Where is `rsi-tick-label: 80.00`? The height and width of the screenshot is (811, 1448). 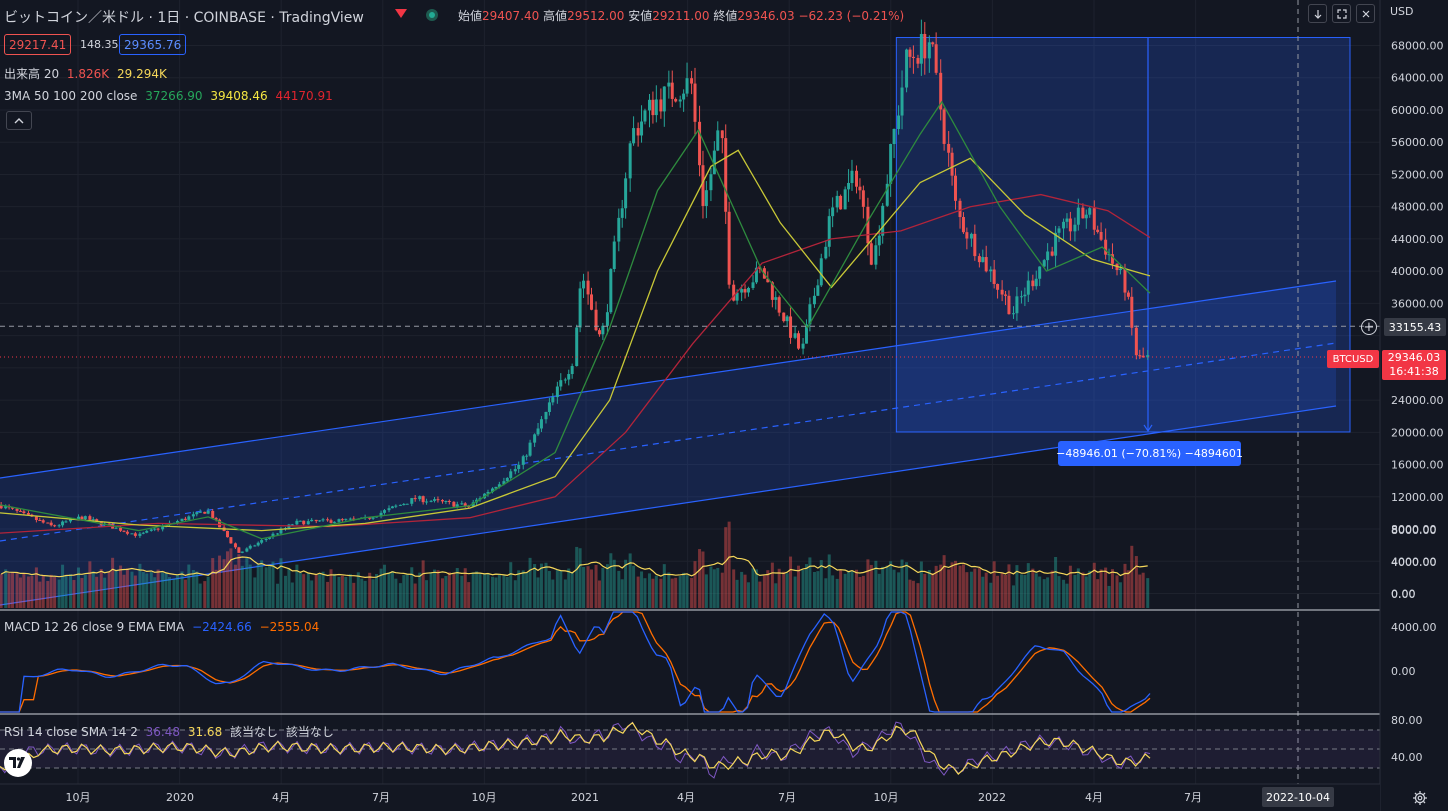
rsi-tick-label: 80.00 is located at coordinates (1407, 720).